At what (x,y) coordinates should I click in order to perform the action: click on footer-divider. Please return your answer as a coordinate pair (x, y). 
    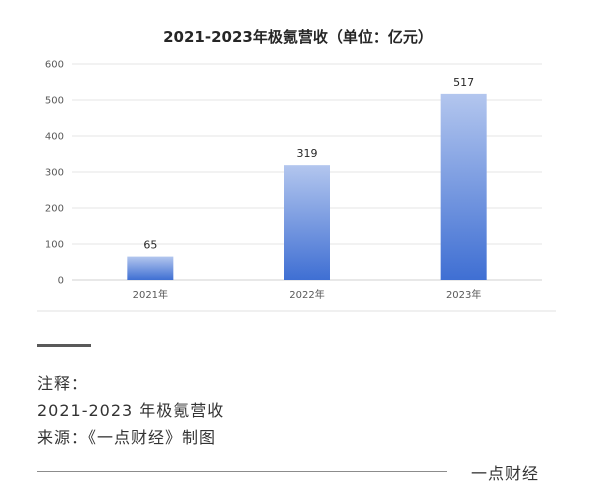
    Looking at the image, I should click on (242, 471).